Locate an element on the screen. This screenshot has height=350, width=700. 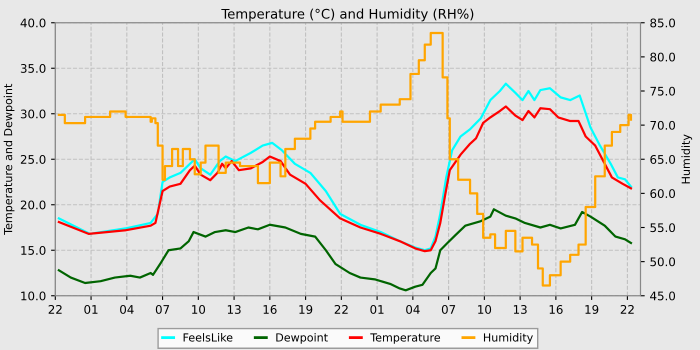
legend-label: FeelsLike is located at coordinates (208, 337).